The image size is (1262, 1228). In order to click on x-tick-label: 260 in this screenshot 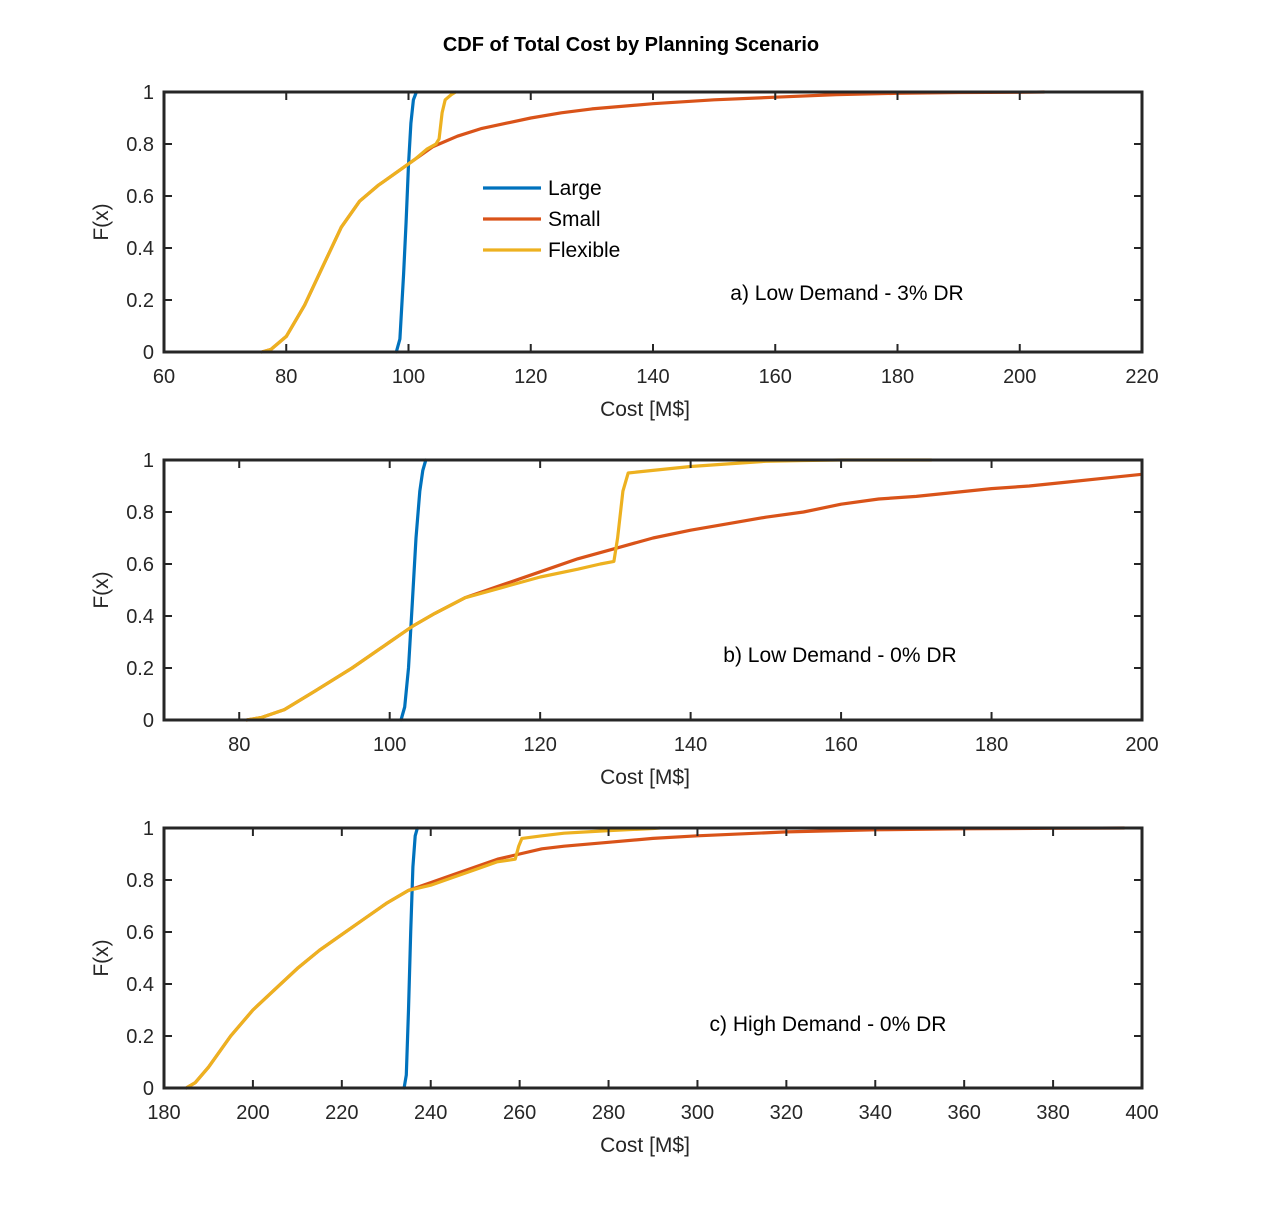, I will do `click(519, 1113)`.